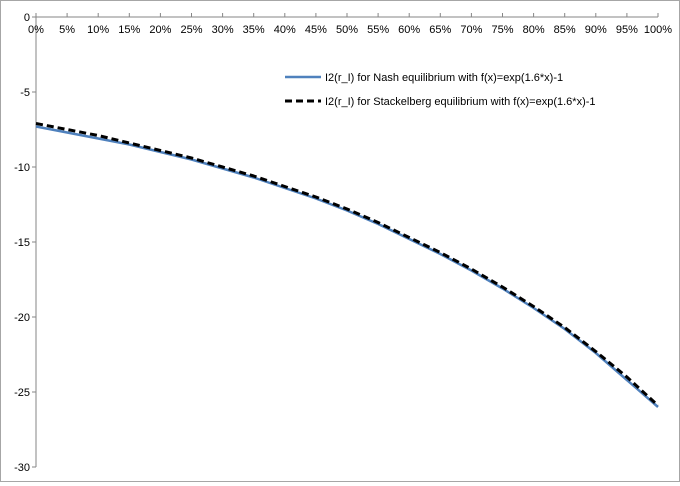 The height and width of the screenshot is (486, 680). Describe the element at coordinates (36, 30) in the screenshot. I see `x-tick-label: 0%` at that location.